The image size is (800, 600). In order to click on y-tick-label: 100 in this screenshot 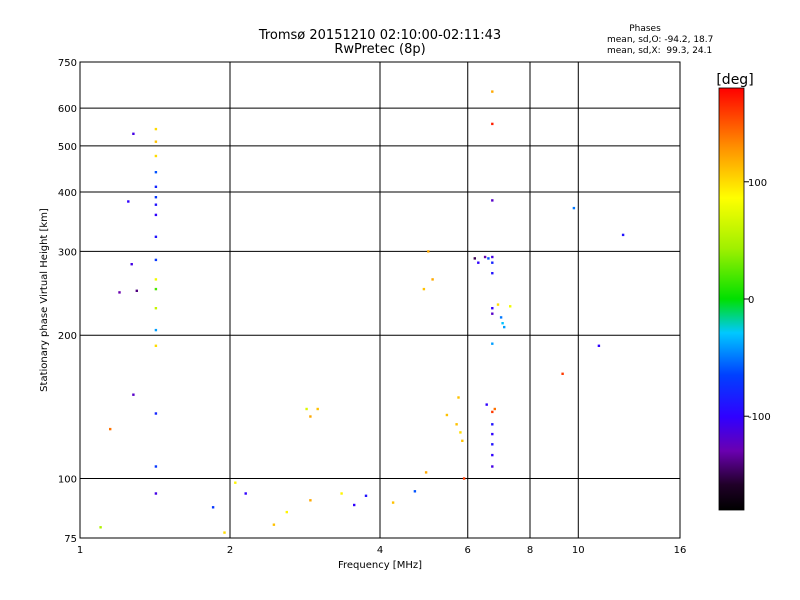, I will do `click(67, 480)`.